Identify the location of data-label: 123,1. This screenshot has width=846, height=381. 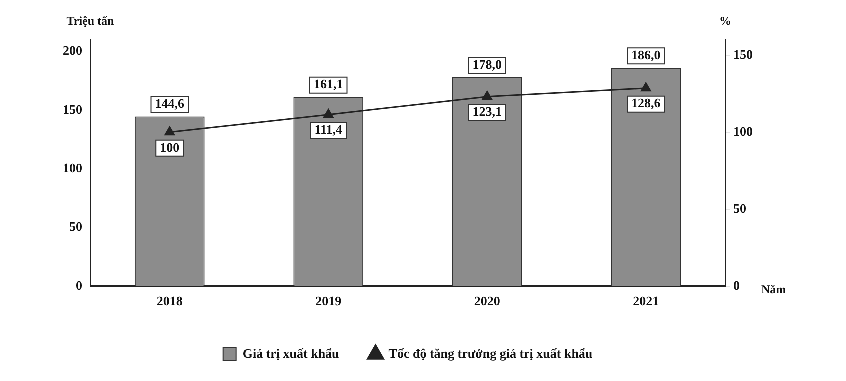
(487, 112).